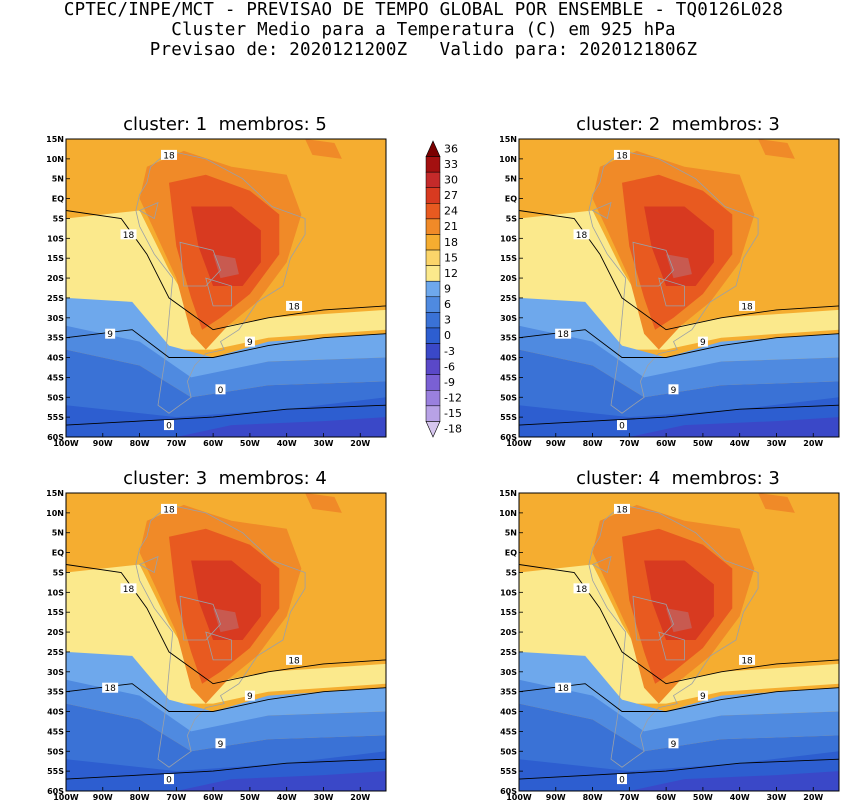  I want to click on colorbar-label: 18, so click(451, 242).